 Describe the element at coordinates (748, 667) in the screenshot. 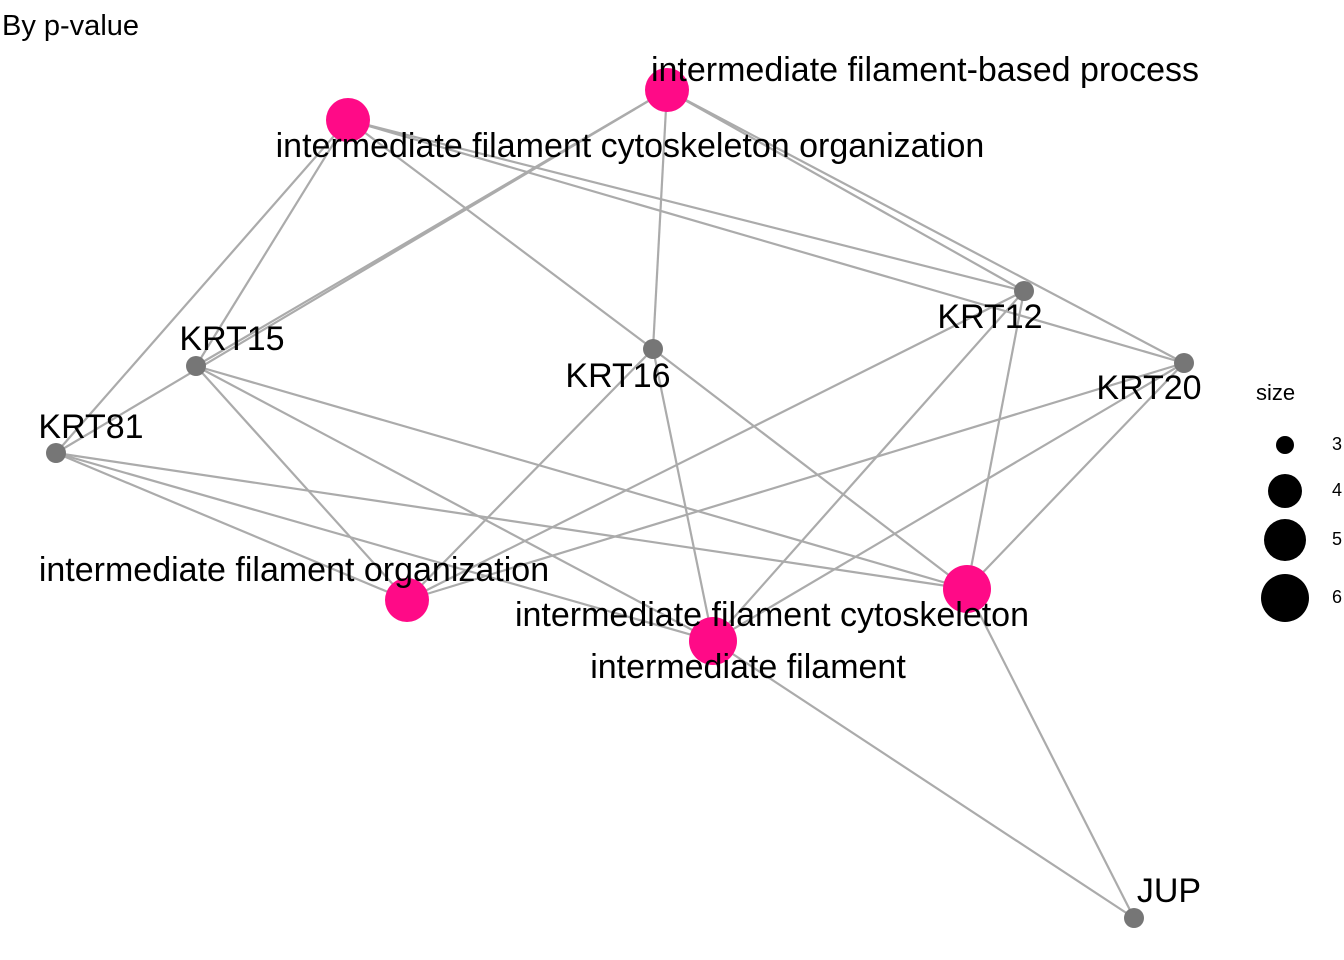

I see `node-label-if: intermediate filament` at that location.